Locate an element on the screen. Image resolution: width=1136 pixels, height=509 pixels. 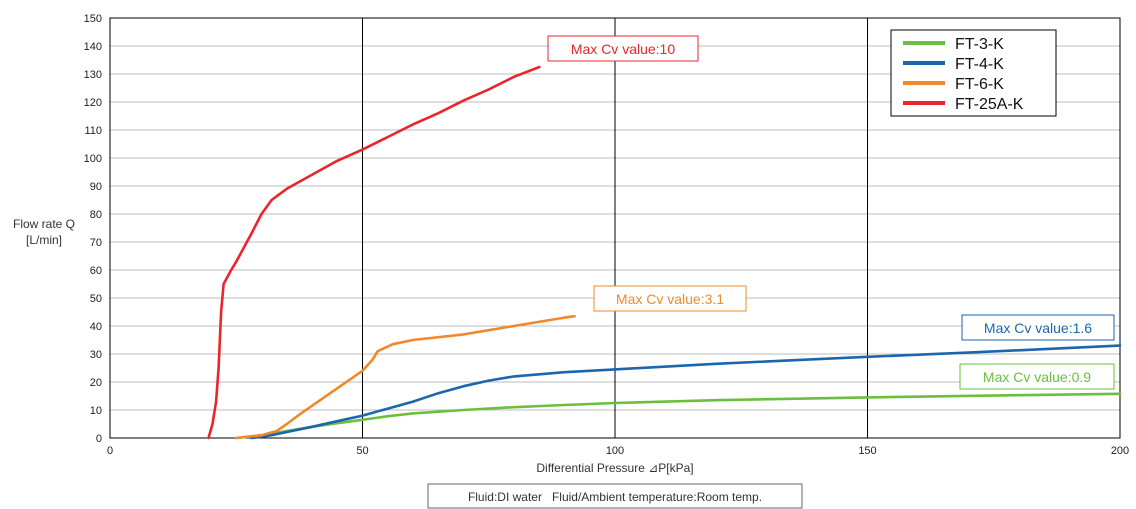
annotation-ft4: Max Cv value:1.6 is located at coordinates (1038, 327).